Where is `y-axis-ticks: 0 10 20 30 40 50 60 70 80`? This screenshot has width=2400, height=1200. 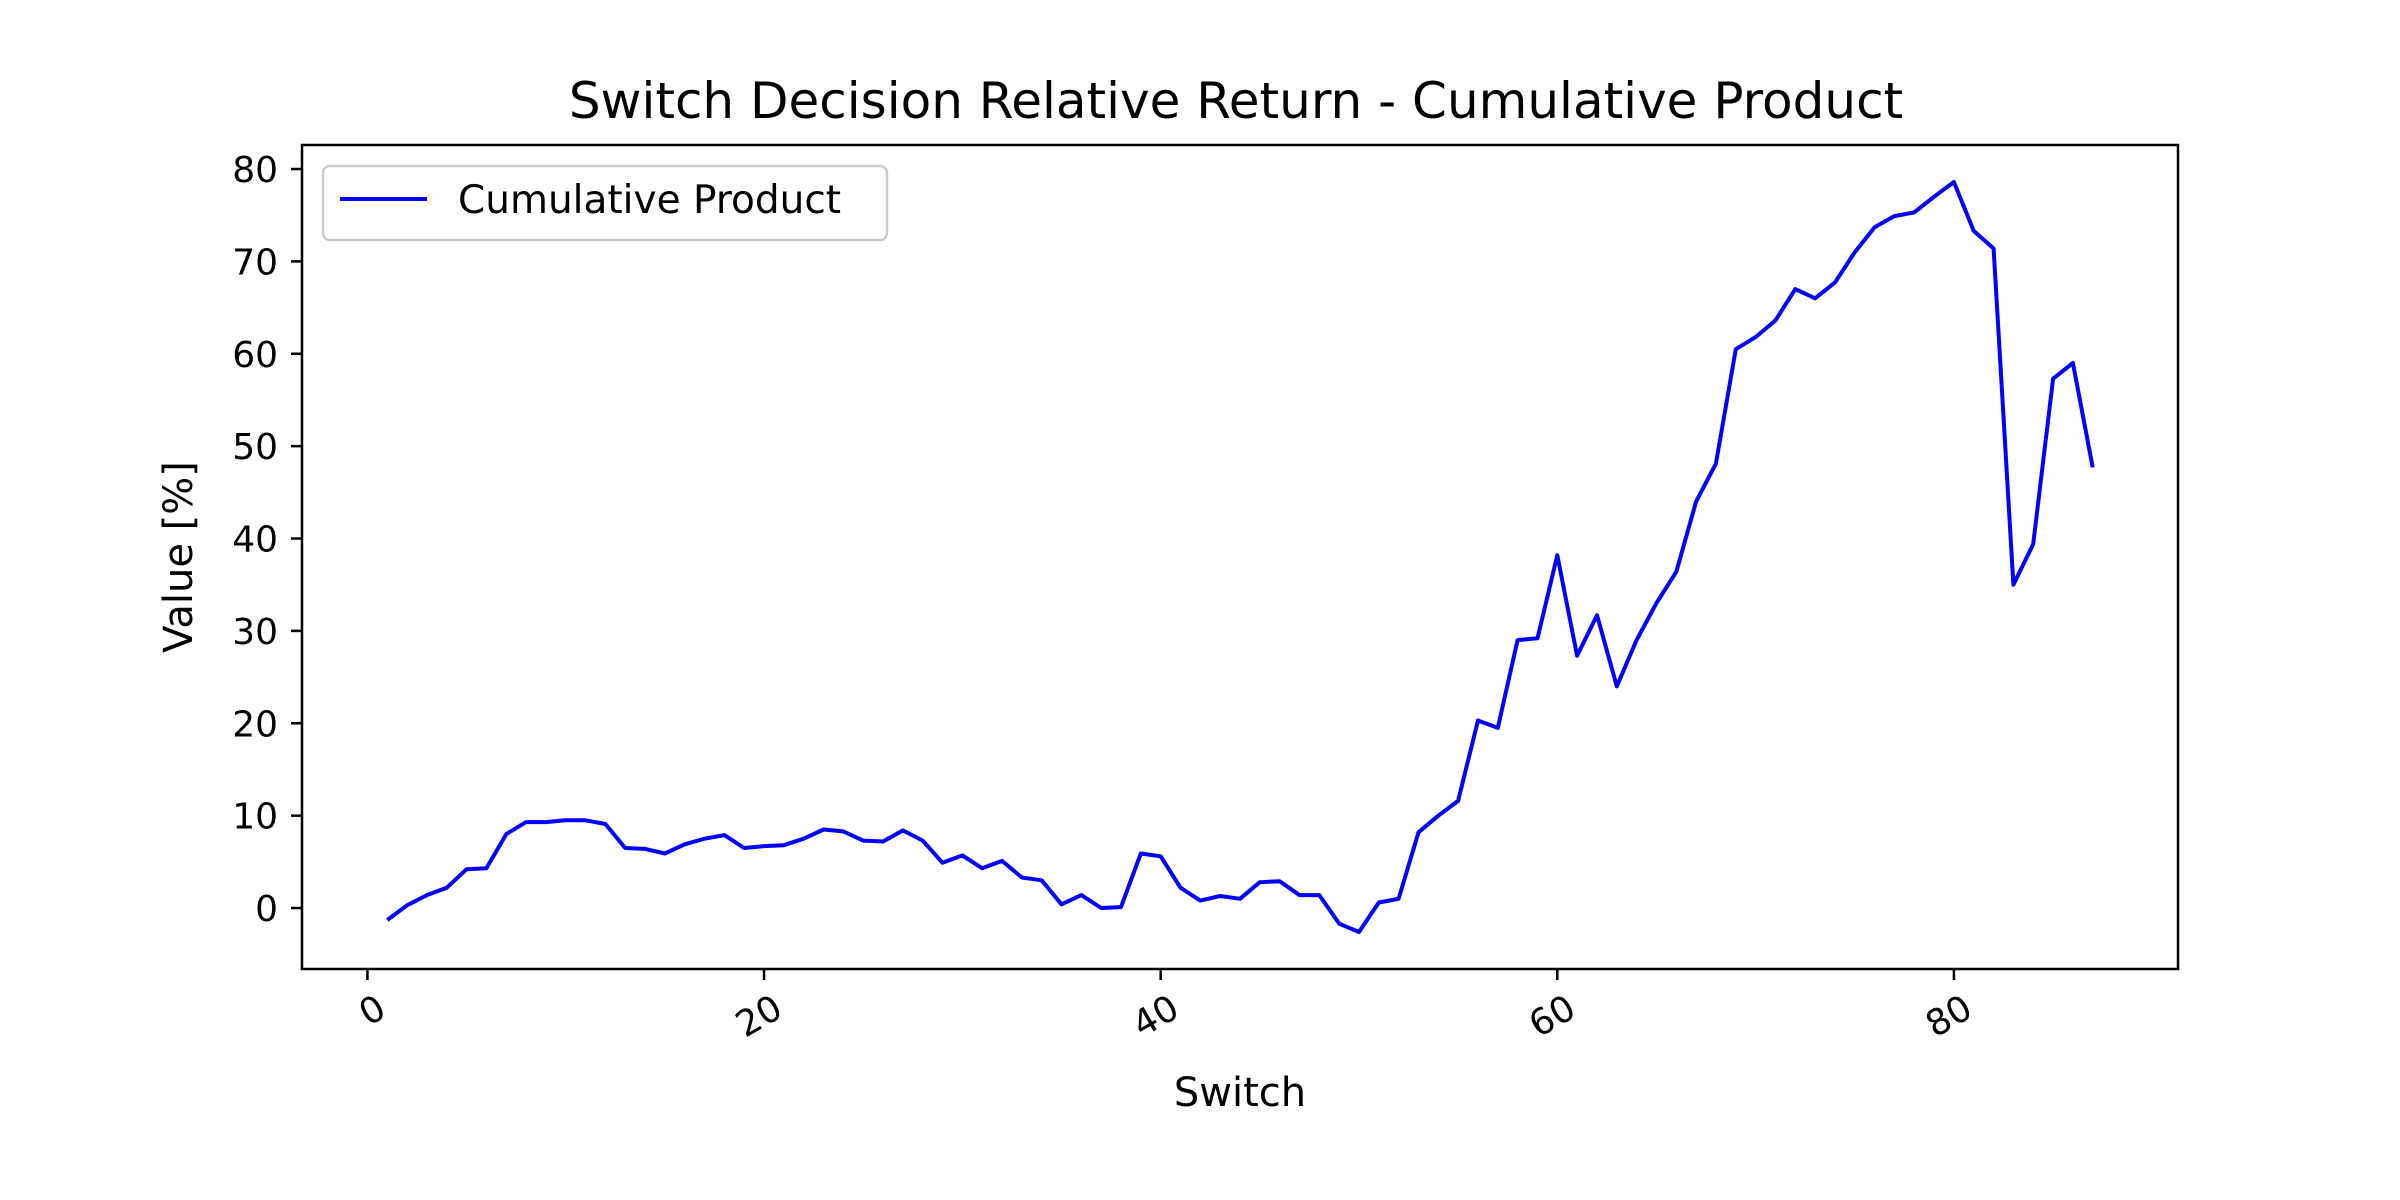
y-axis-ticks: 0 10 20 30 40 50 60 70 80 is located at coordinates (267, 540).